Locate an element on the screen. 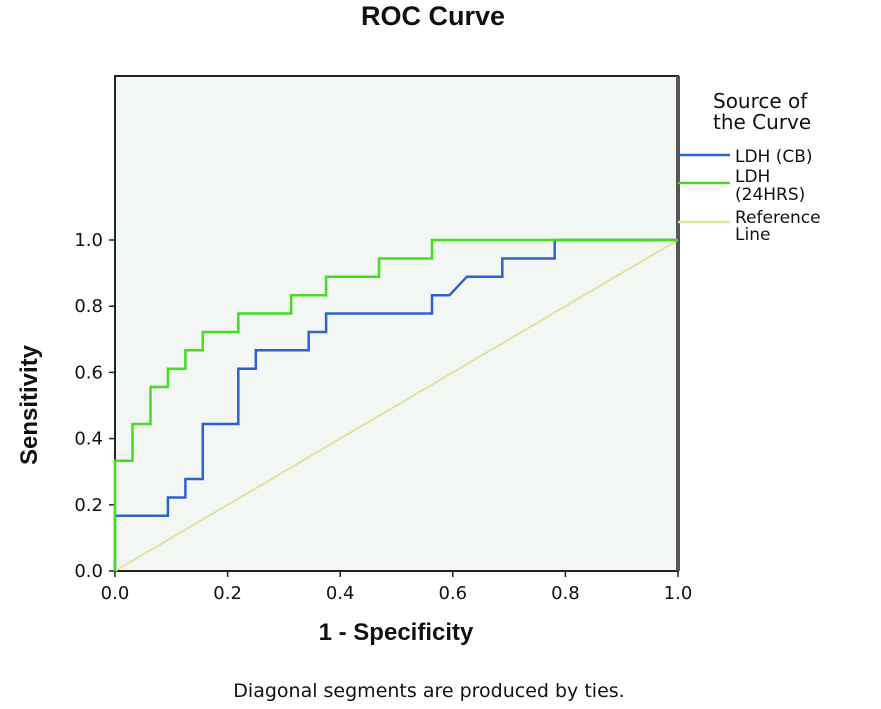  y-tick-label: 0.4 is located at coordinates (88, 439).